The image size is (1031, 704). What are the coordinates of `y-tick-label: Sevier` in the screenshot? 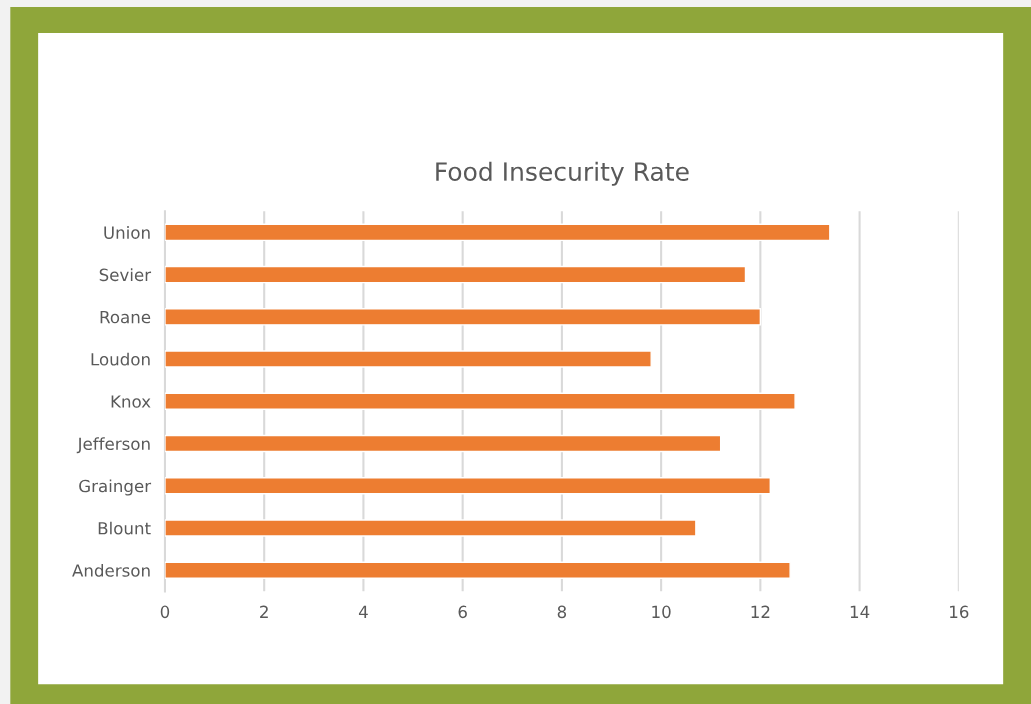 It's located at (125, 275).